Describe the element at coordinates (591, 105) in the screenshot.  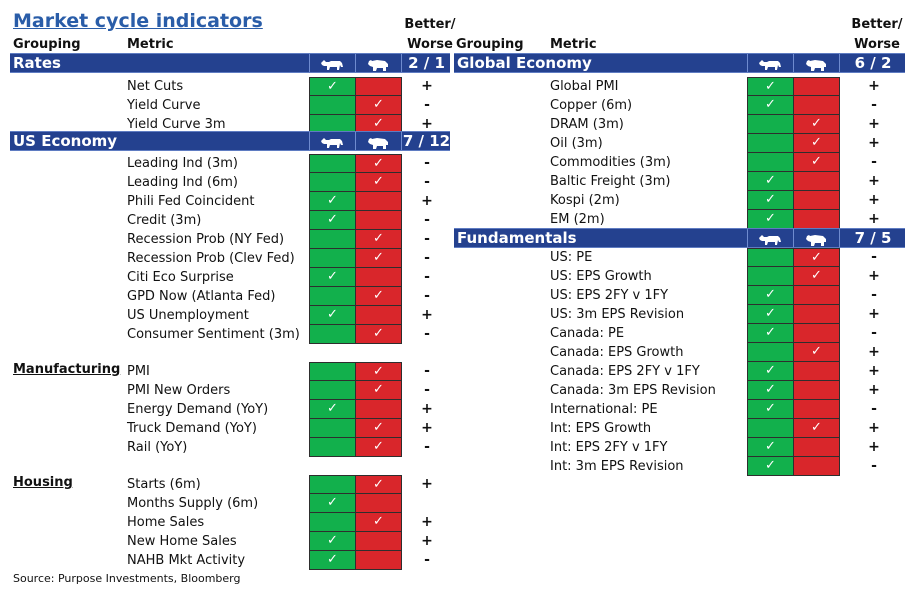
I see `right-metric-label: Copper (6m)` at that location.